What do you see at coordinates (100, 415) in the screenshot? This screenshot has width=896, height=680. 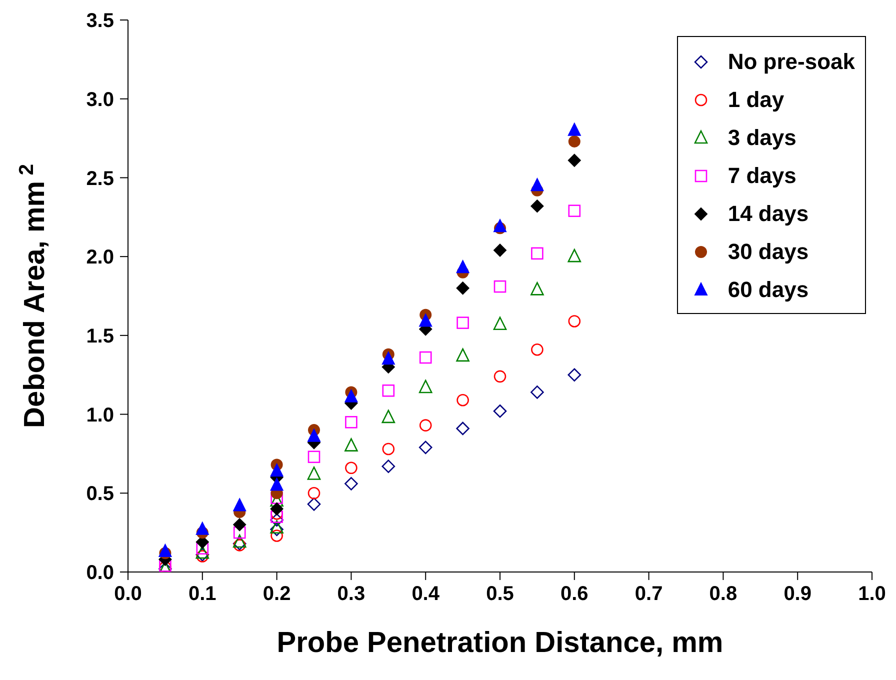 I see `y-tick-label: 1.0` at bounding box center [100, 415].